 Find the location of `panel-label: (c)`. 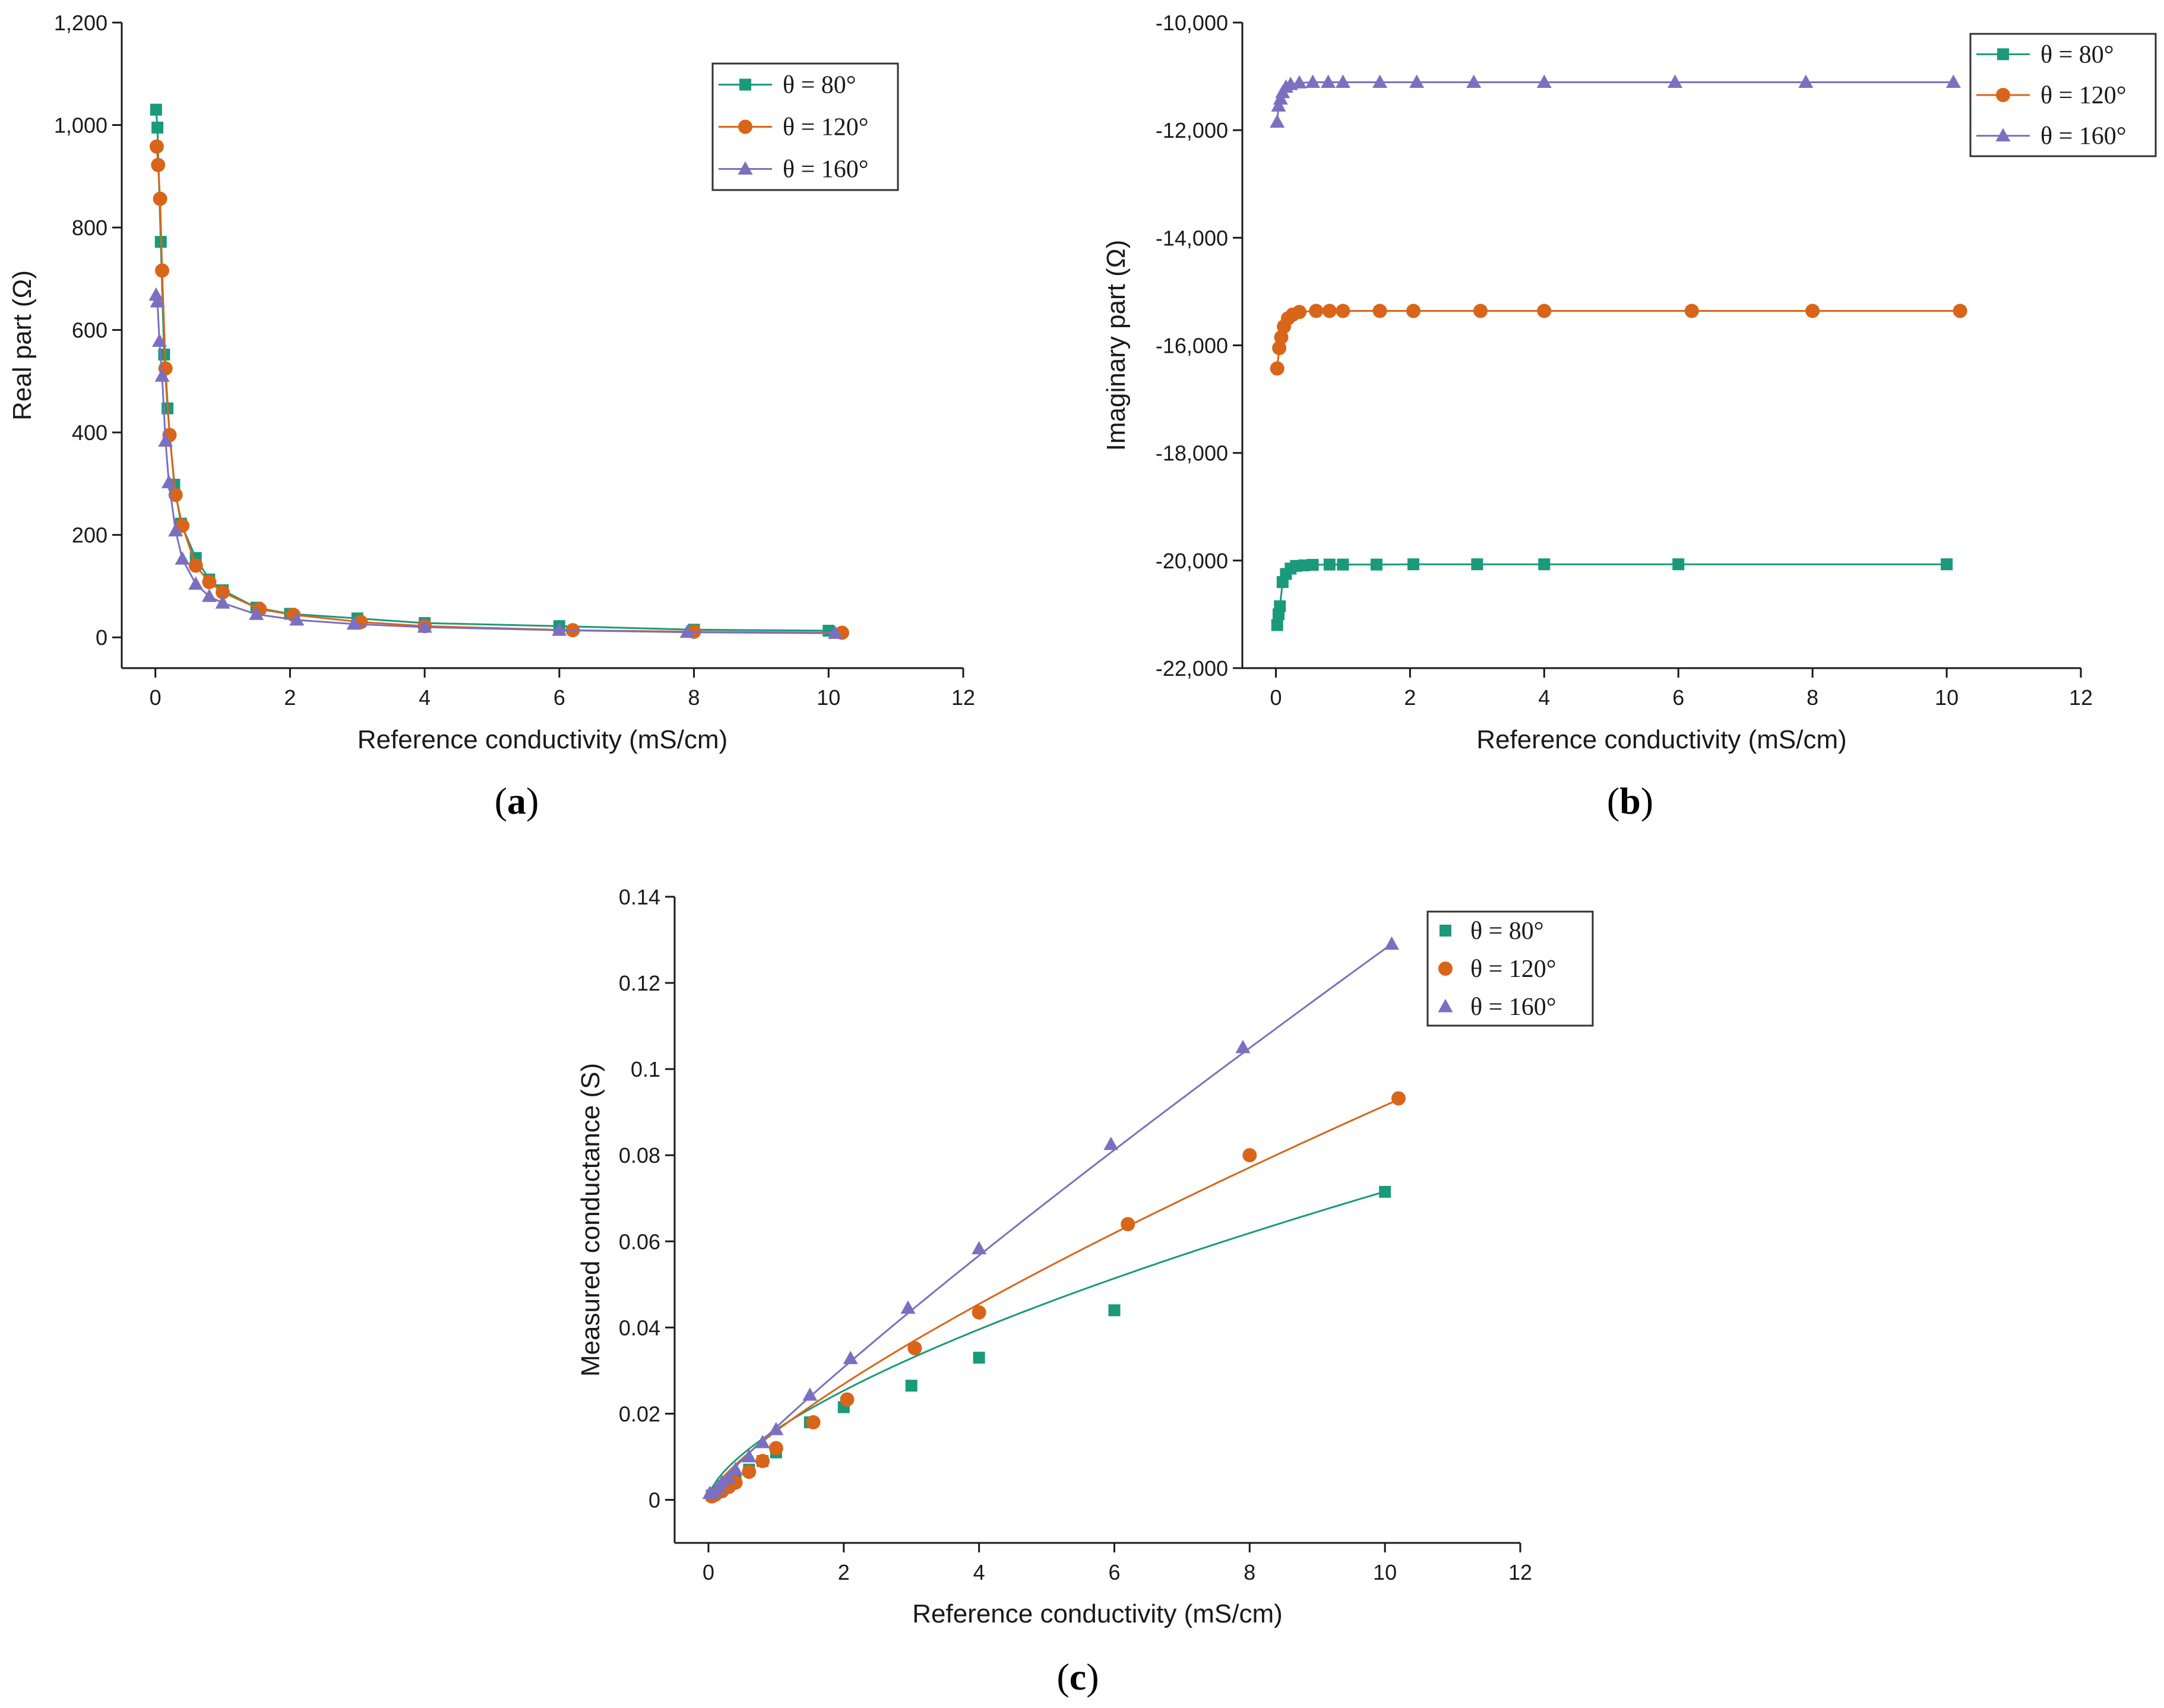

panel-label: (c) is located at coordinates (1077, 1677).